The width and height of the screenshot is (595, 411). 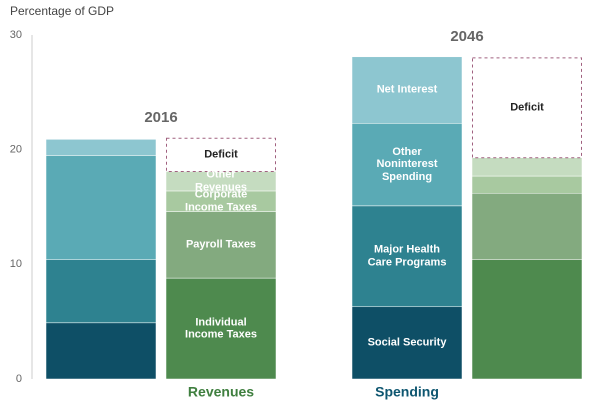 I want to click on y-axis-title: Percentage of GDP, so click(x=62, y=11).